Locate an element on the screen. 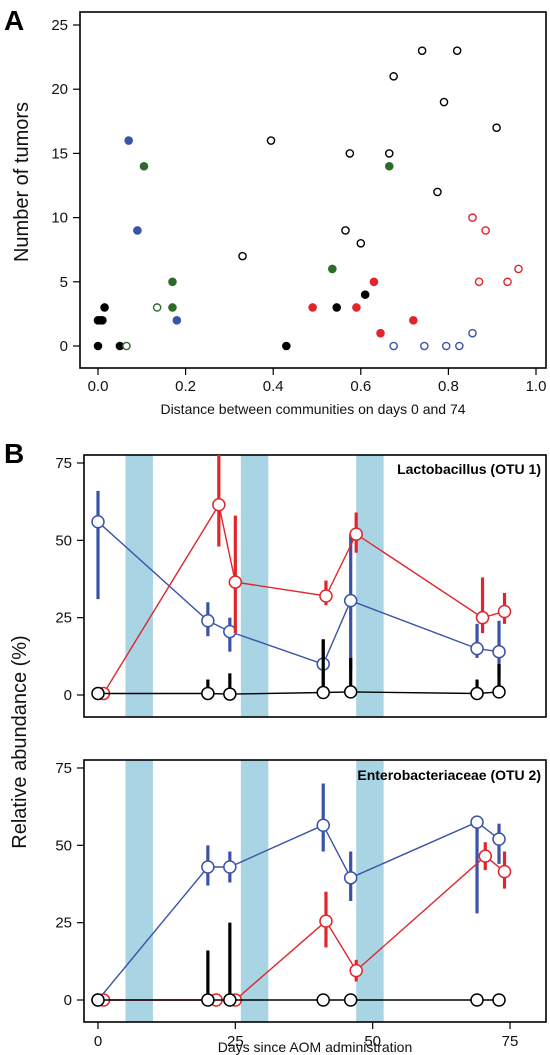  x-tick-label: 0.8 is located at coordinates (448, 386).